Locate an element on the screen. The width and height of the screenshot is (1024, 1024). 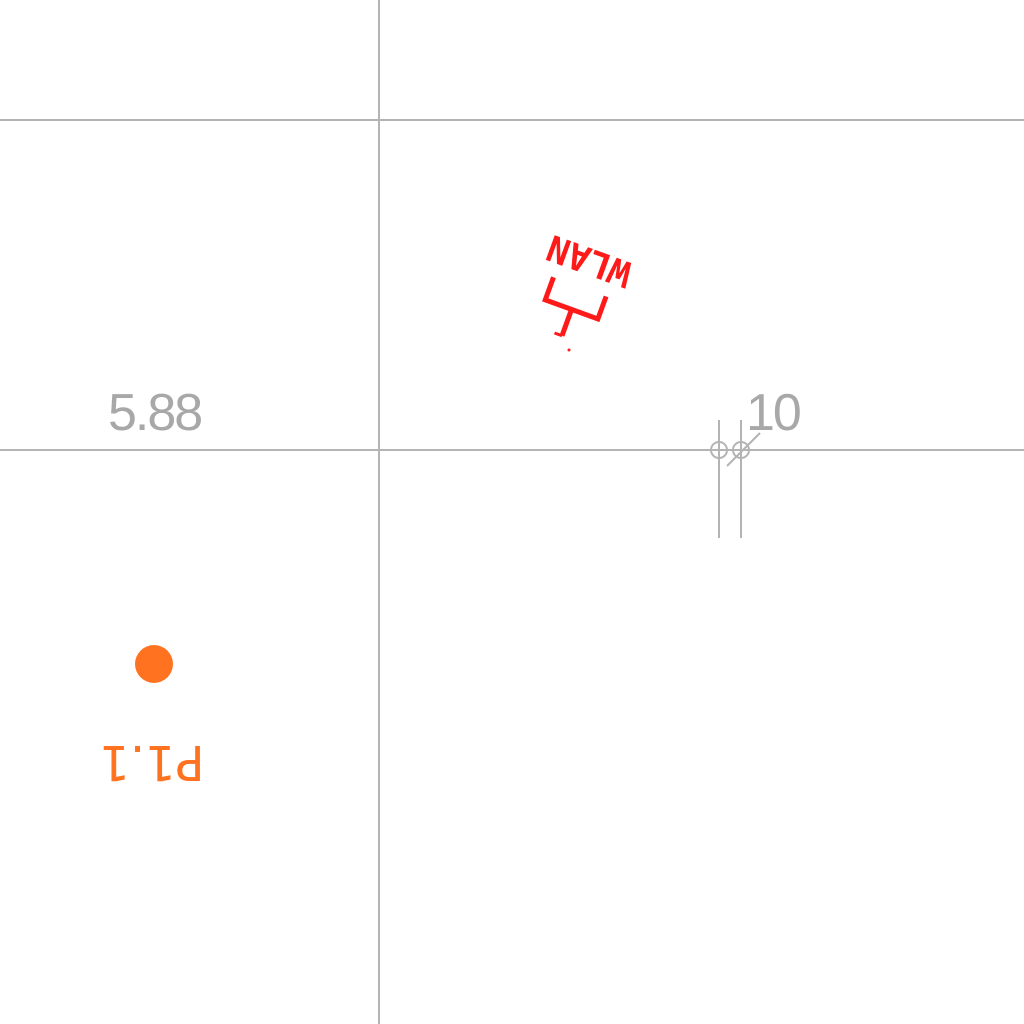
dimension-label-left: 5.88 is located at coordinates (154, 413).